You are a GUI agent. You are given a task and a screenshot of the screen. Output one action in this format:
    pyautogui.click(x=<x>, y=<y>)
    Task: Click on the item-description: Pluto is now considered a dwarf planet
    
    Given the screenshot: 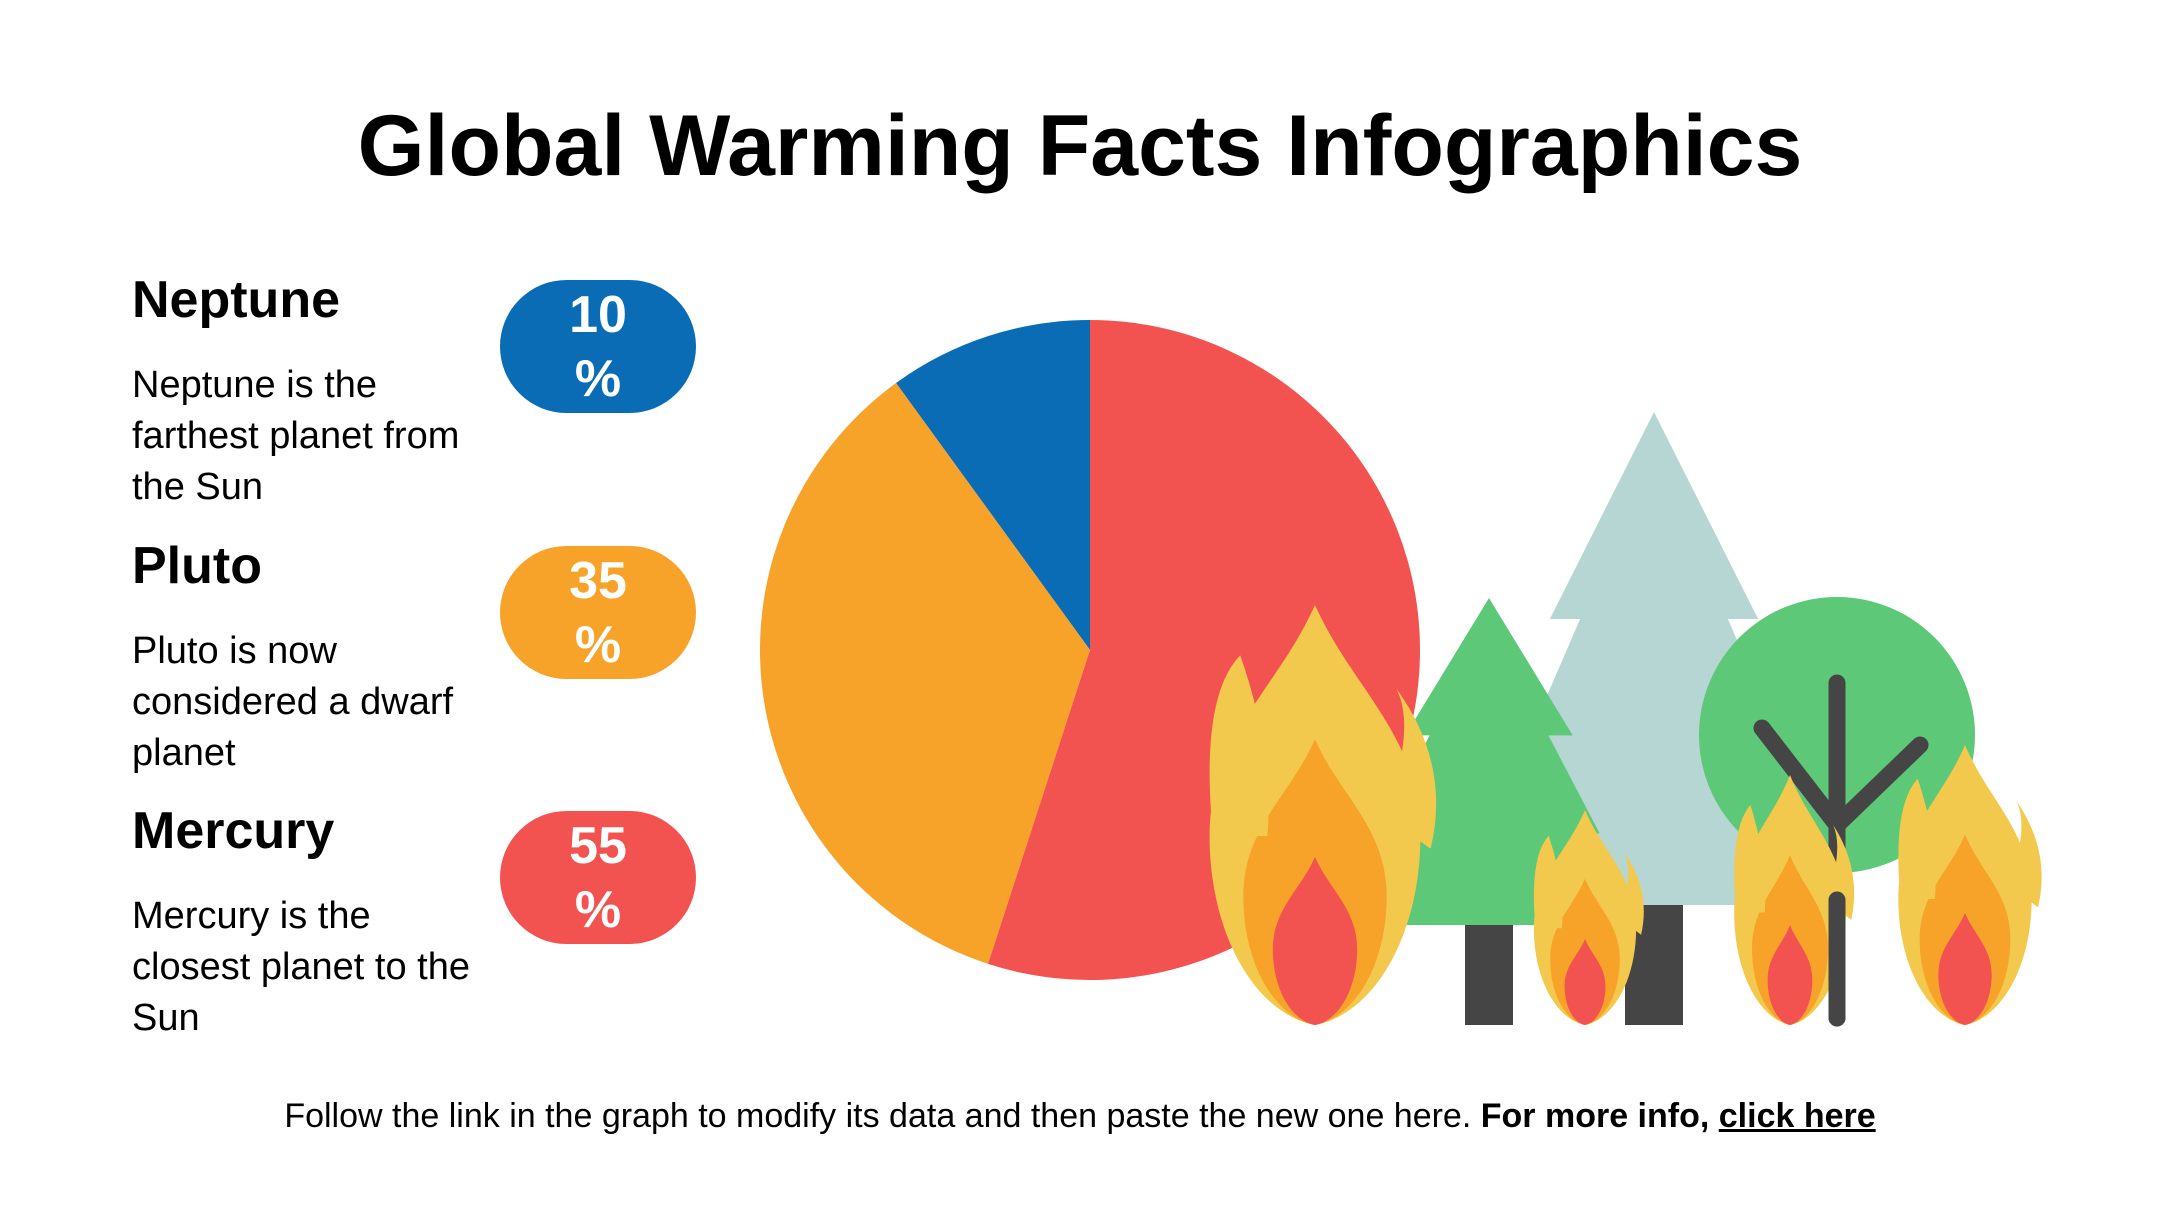 What is the action you would take?
    pyautogui.click(x=293, y=702)
    